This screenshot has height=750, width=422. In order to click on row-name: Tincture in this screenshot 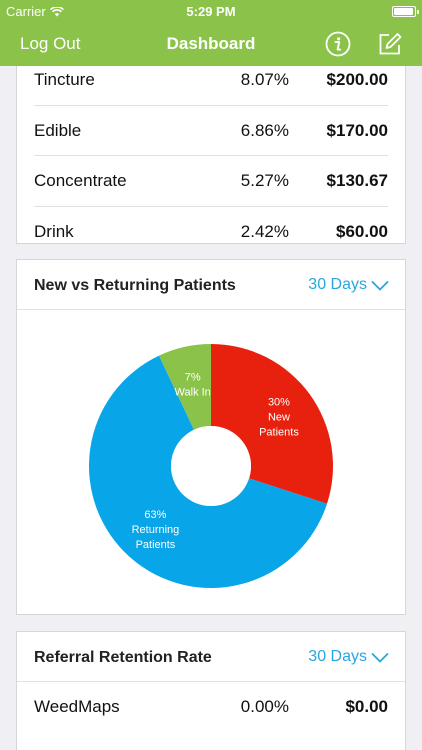, I will do `click(64, 79)`.